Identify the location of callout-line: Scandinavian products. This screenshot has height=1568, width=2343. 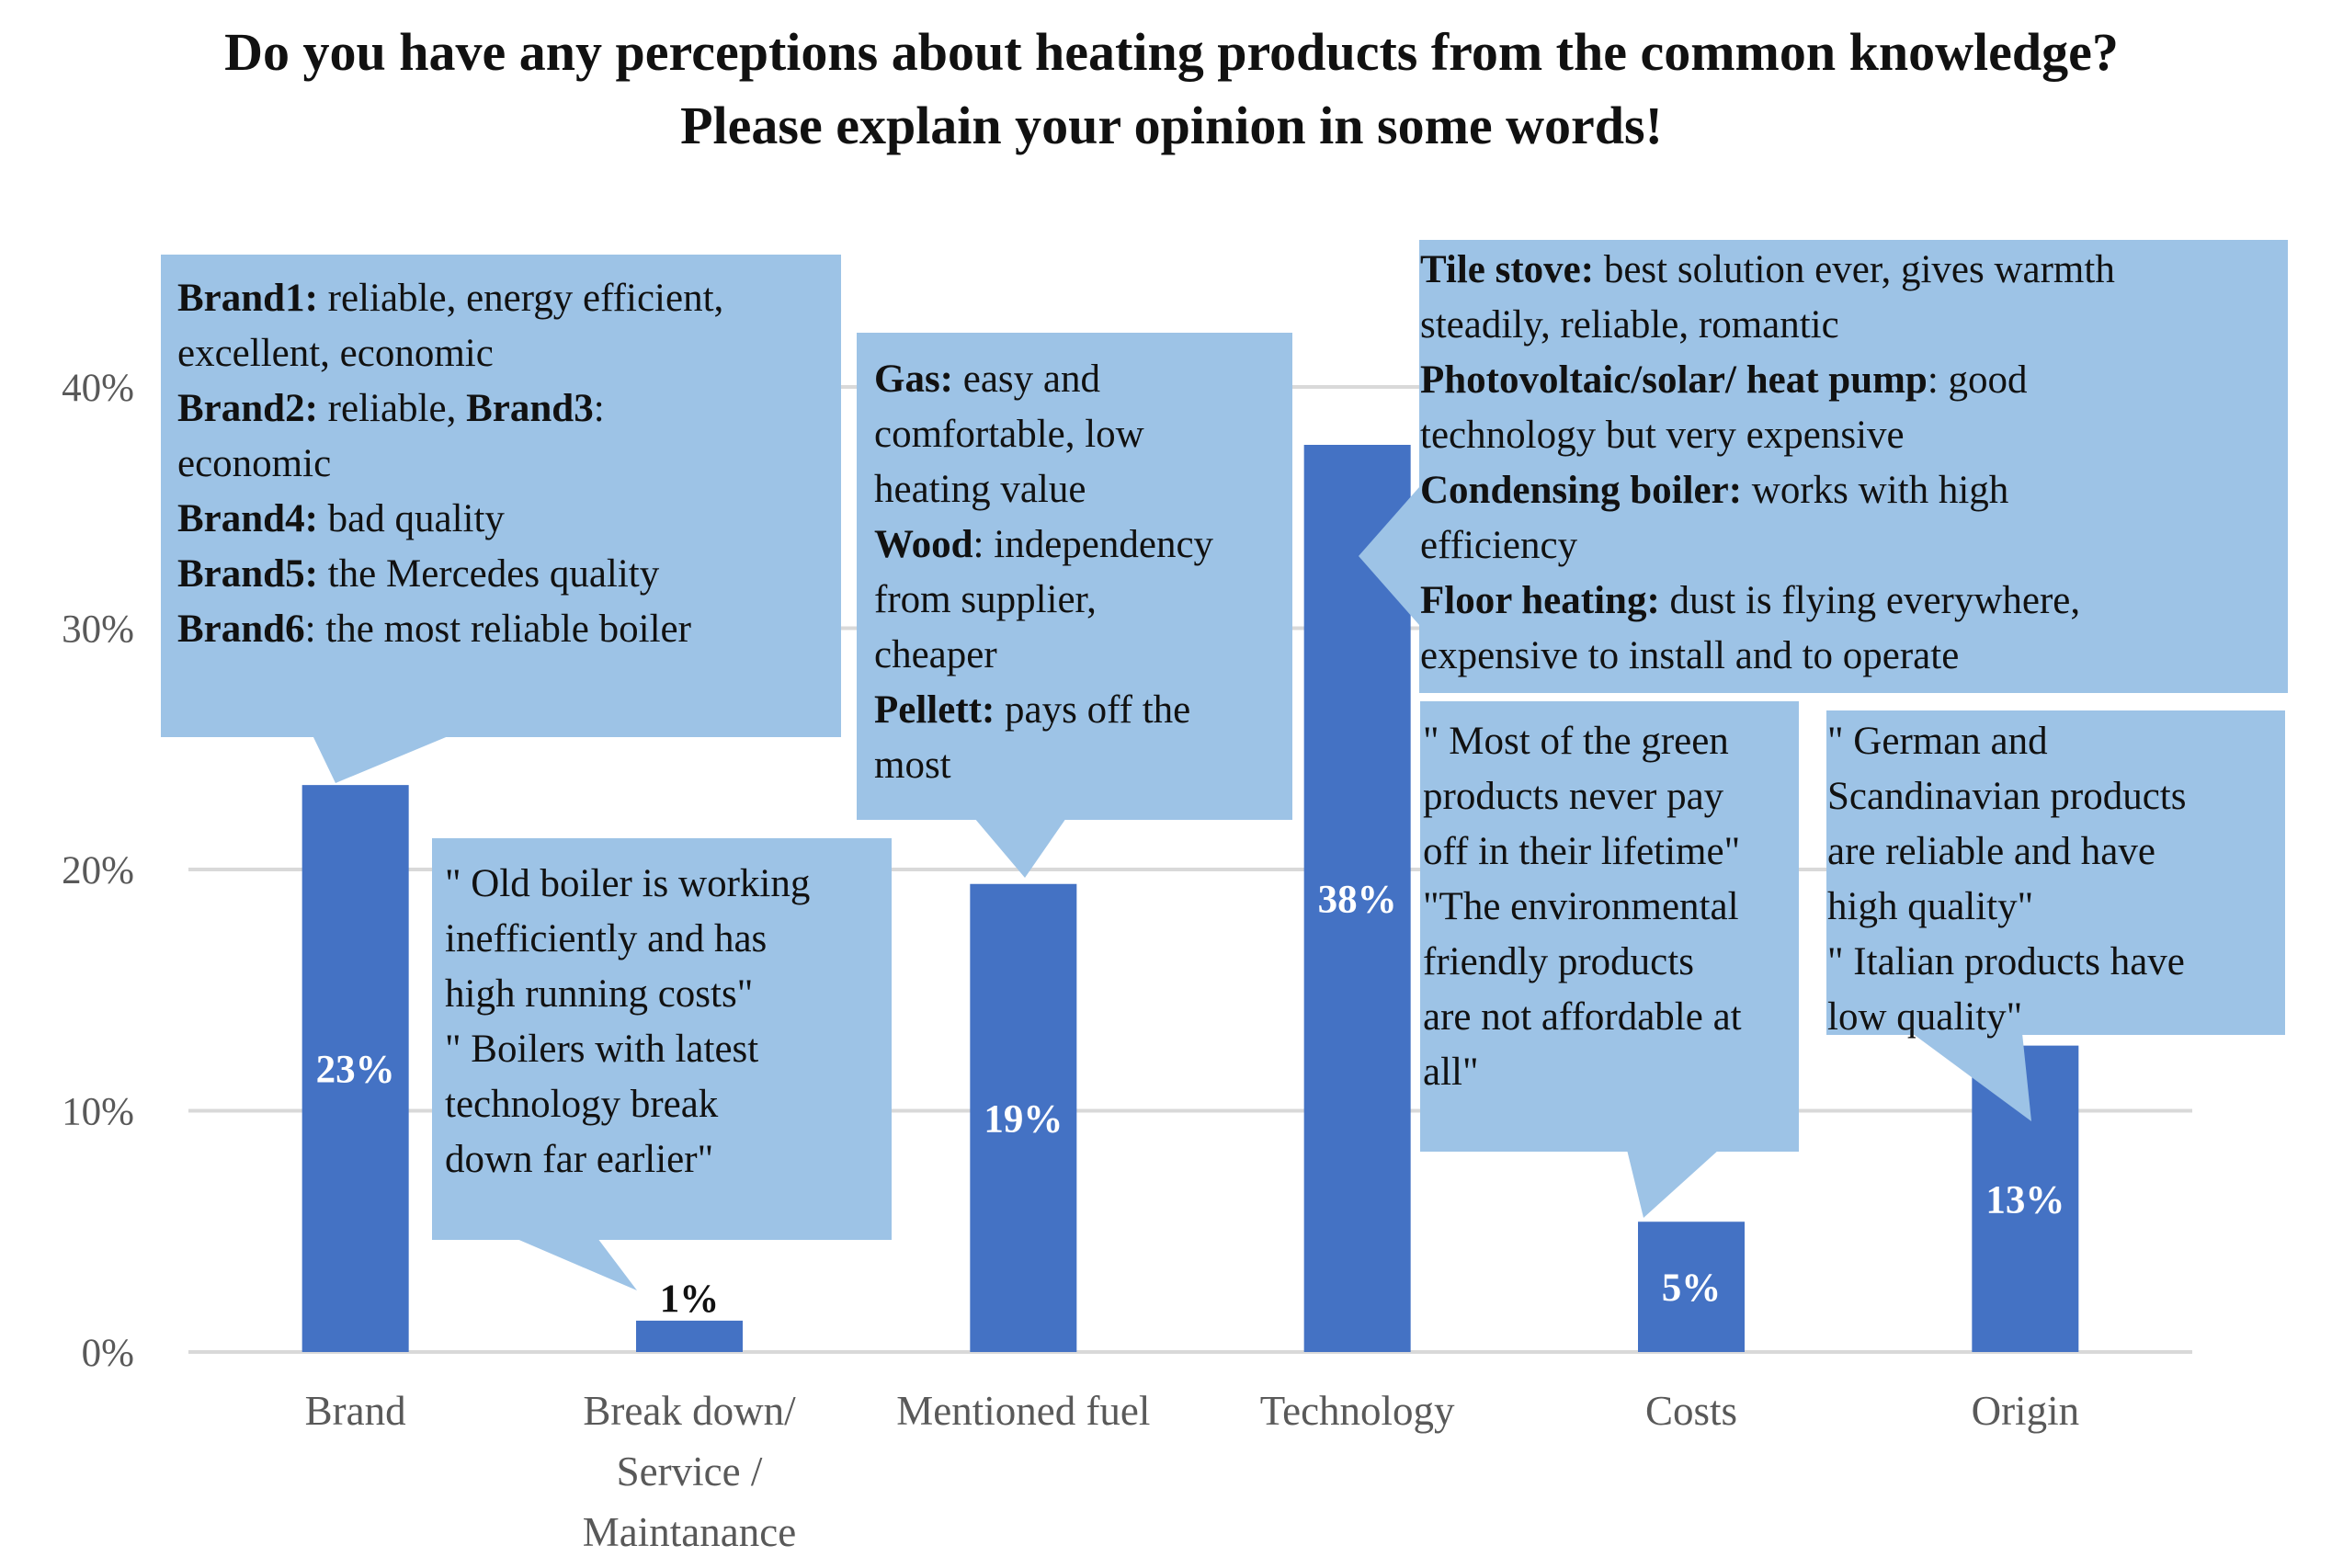
(2007, 796).